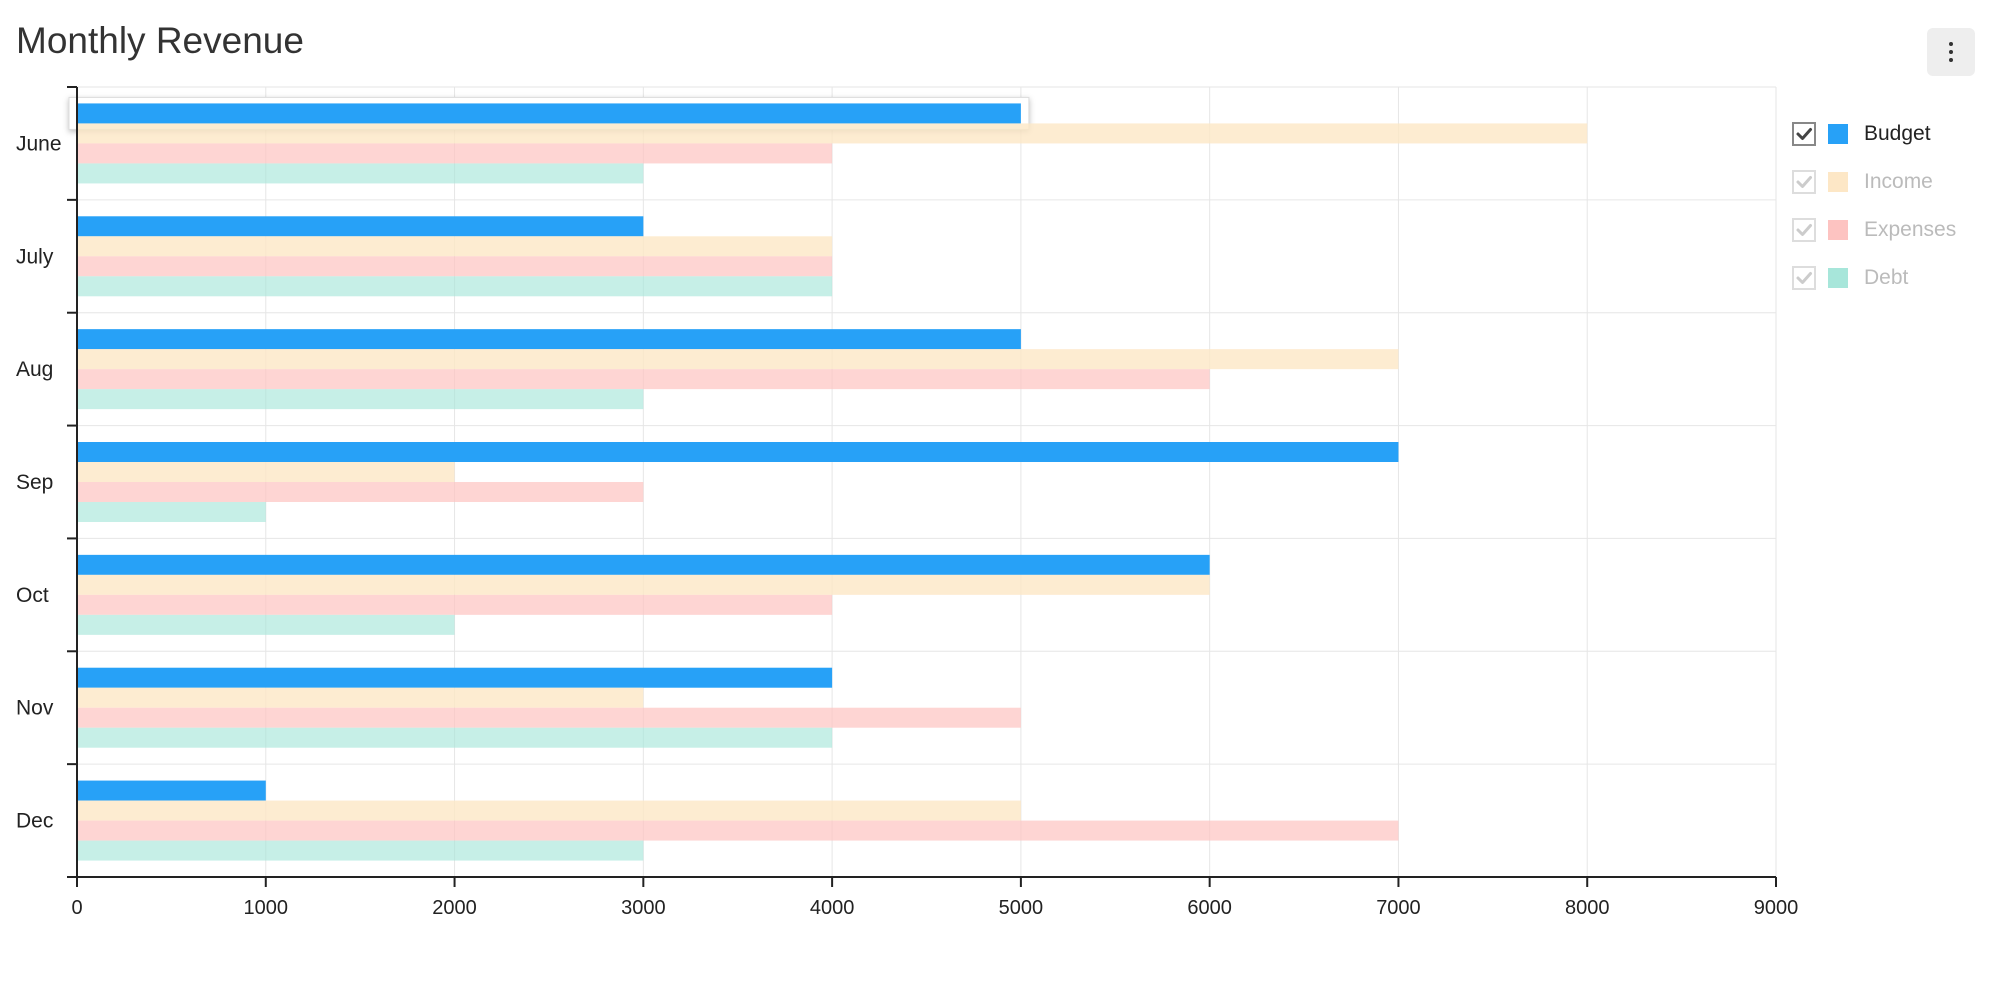 This screenshot has height=996, width=1992. What do you see at coordinates (360, 173) in the screenshot?
I see `bar-debt-june` at bounding box center [360, 173].